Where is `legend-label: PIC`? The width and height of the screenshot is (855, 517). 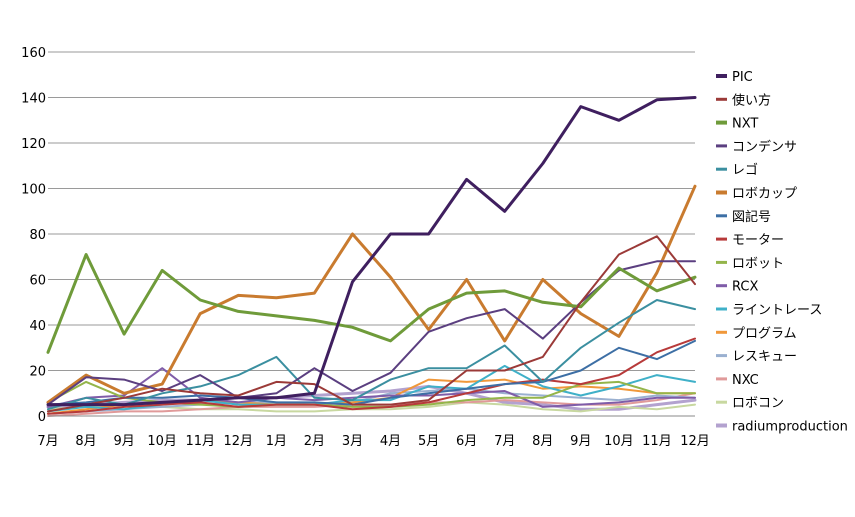
legend-label: PIC is located at coordinates (742, 77).